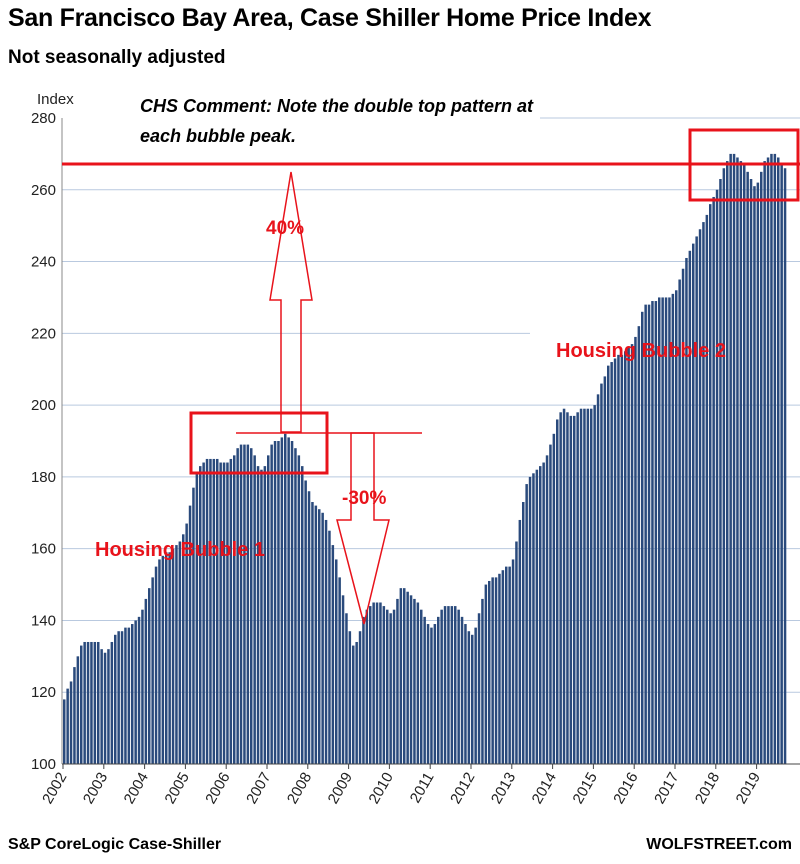 The width and height of the screenshot is (800, 864). Describe the element at coordinates (363, 528) in the screenshot. I see `down-arrow-30pct` at that location.